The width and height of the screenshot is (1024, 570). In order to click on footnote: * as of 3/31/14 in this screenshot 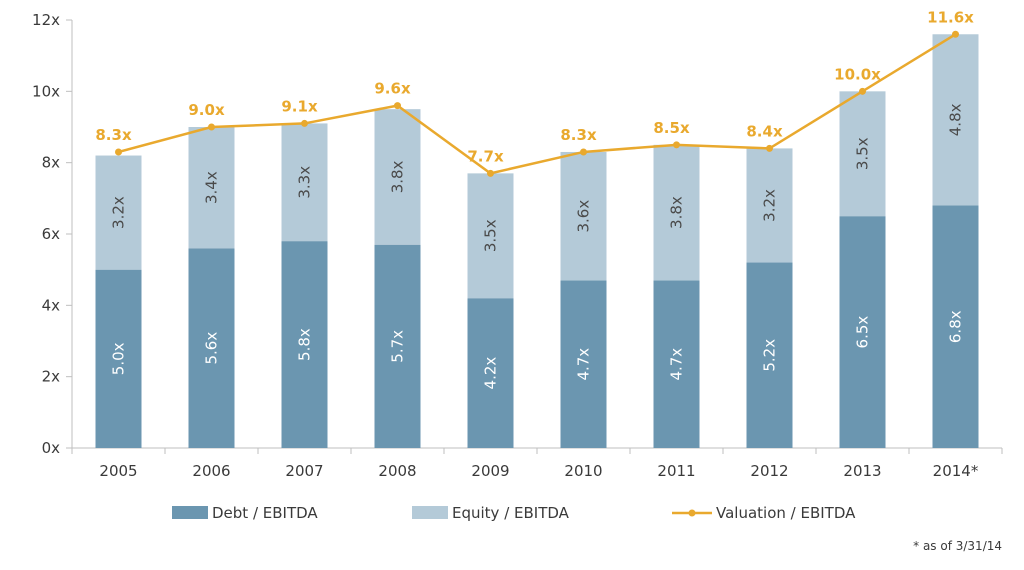, I will do `click(957, 546)`.